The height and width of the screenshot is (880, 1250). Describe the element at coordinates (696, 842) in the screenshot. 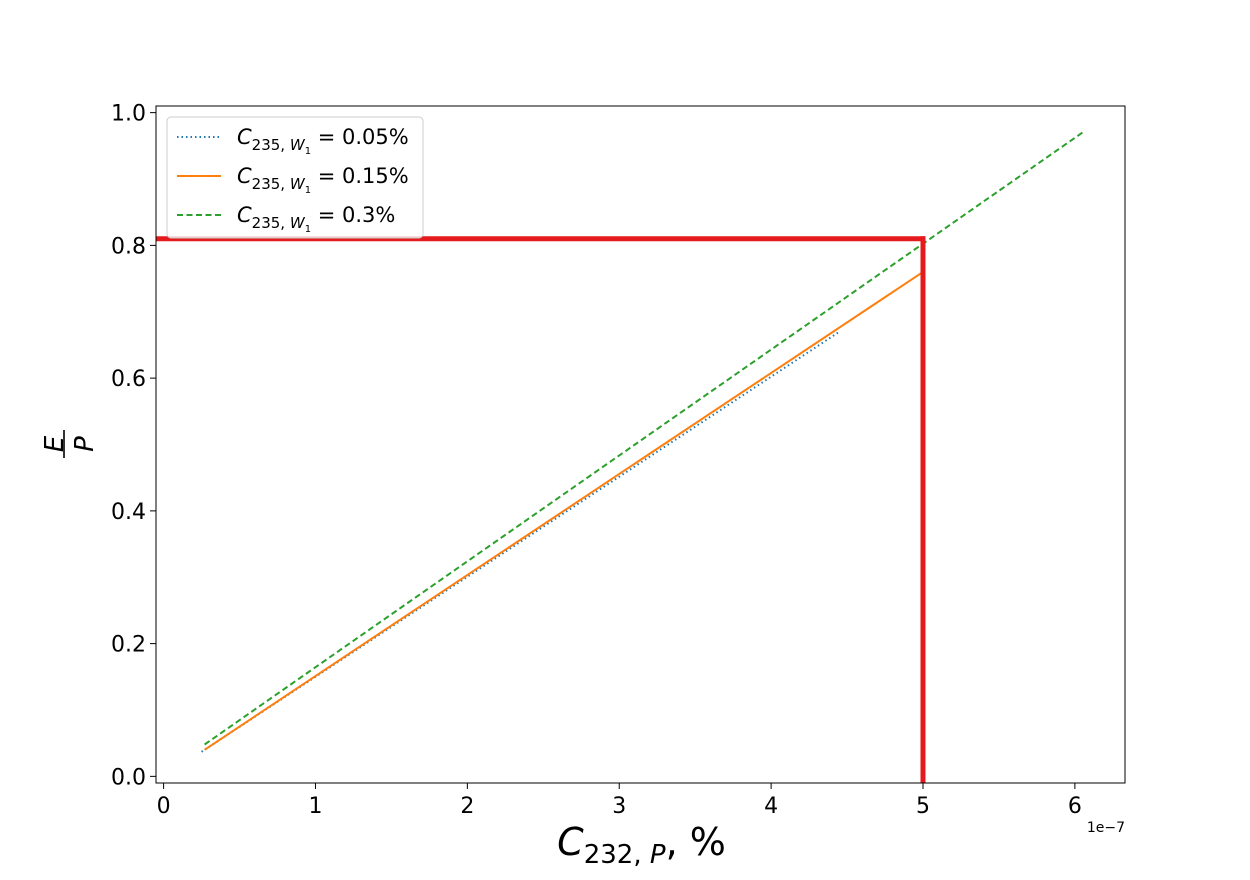

I see `x-axis-label-suffix: , %` at that location.